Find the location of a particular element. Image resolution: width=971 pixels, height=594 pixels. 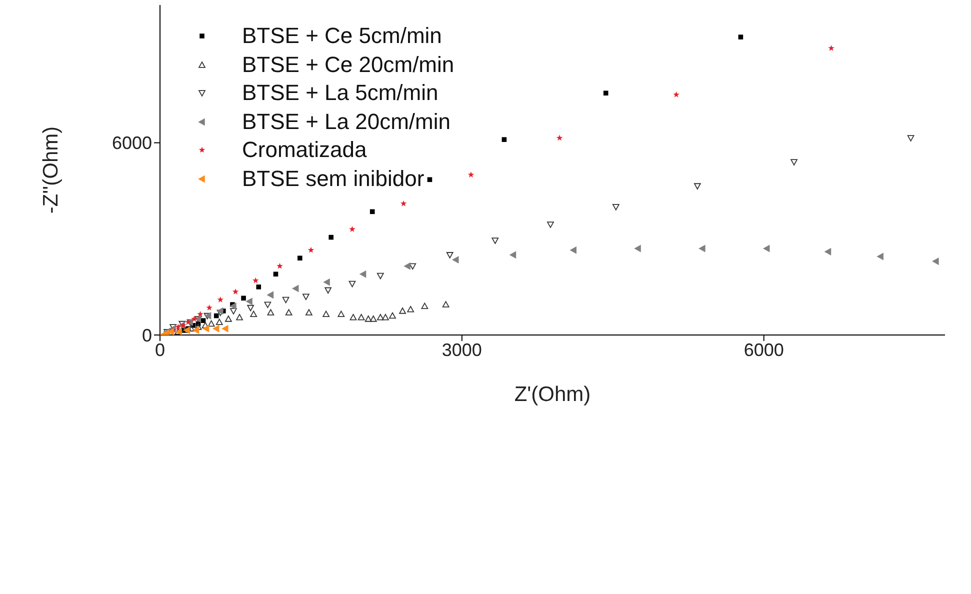

y-axis-title: -Z''(Ohm) is located at coordinates (50, 170).